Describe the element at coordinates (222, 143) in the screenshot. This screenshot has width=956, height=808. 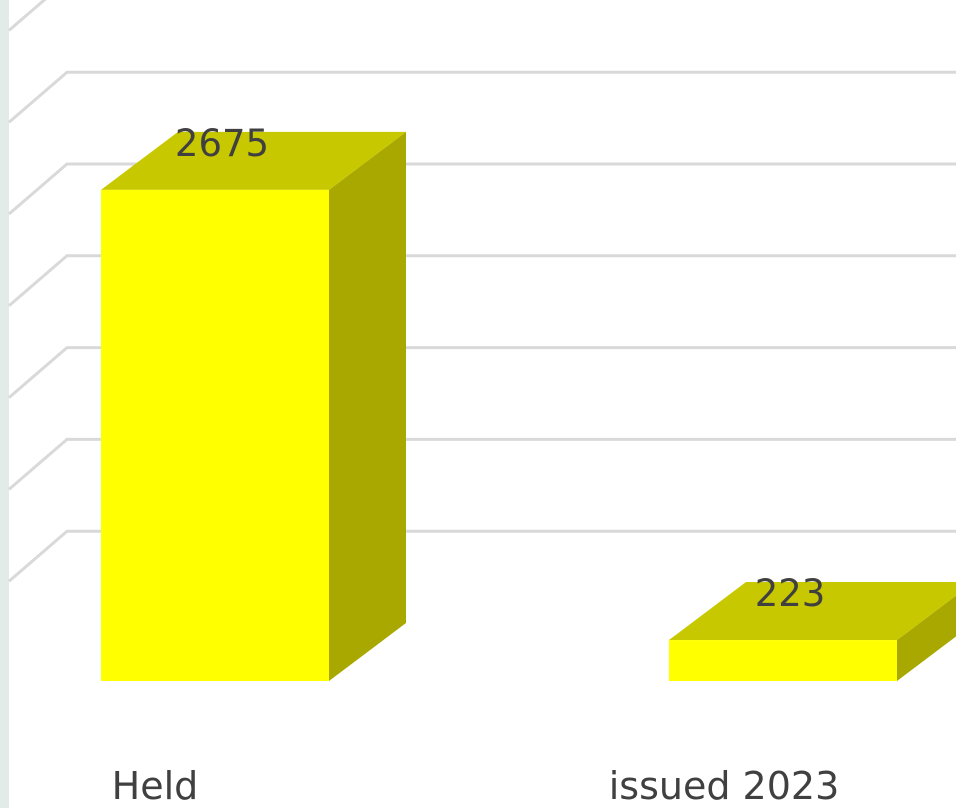
I see `data-label-held: 2675` at that location.